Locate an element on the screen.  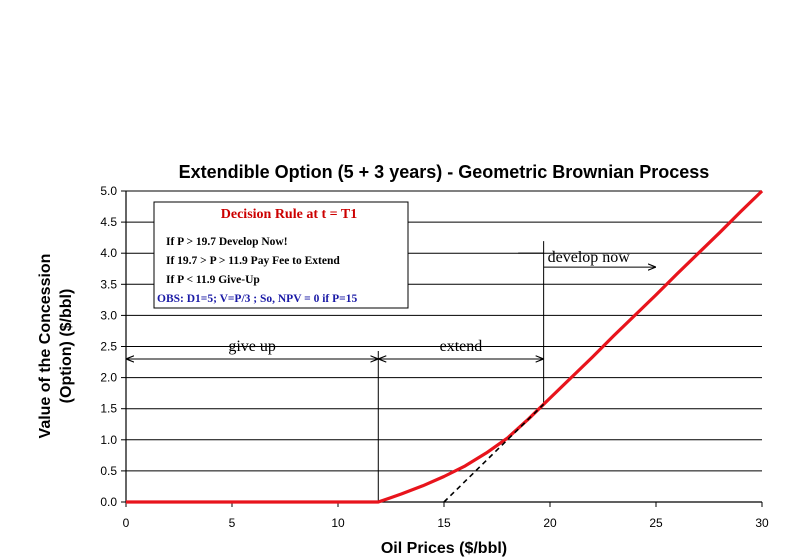
x-axis-label: Oil Prices ($/bbl) is located at coordinates (444, 548).